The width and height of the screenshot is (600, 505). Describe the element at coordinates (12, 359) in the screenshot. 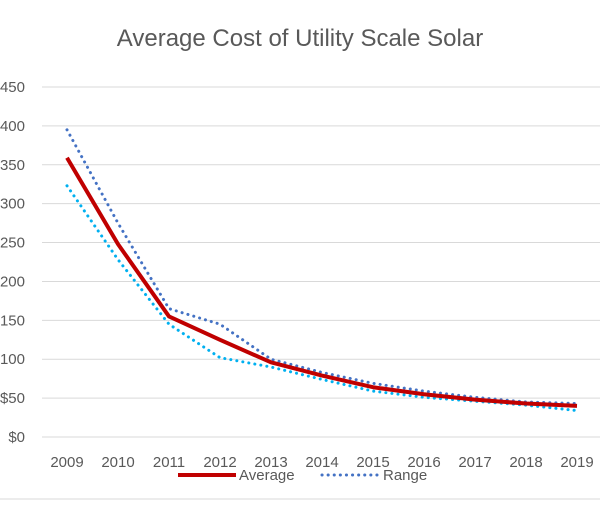

I see `y-tick-label: $100` at that location.